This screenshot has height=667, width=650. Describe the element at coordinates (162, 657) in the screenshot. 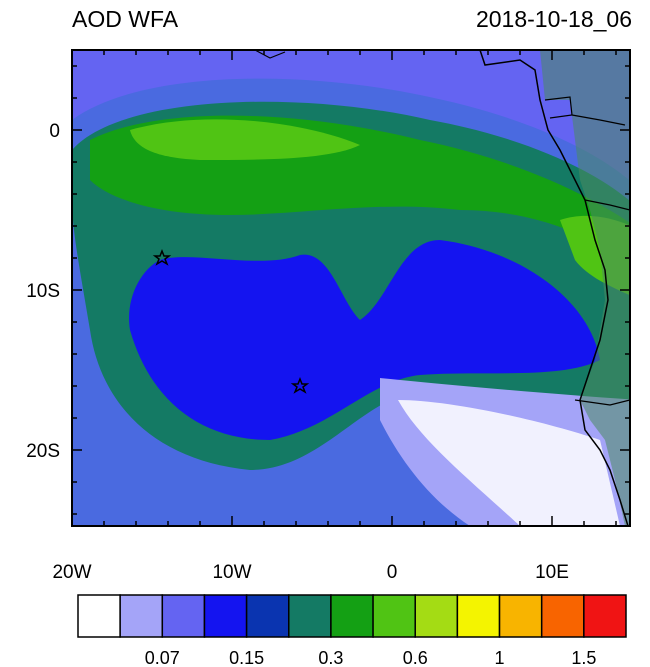

I see `colorbar-label: 0.07` at that location.